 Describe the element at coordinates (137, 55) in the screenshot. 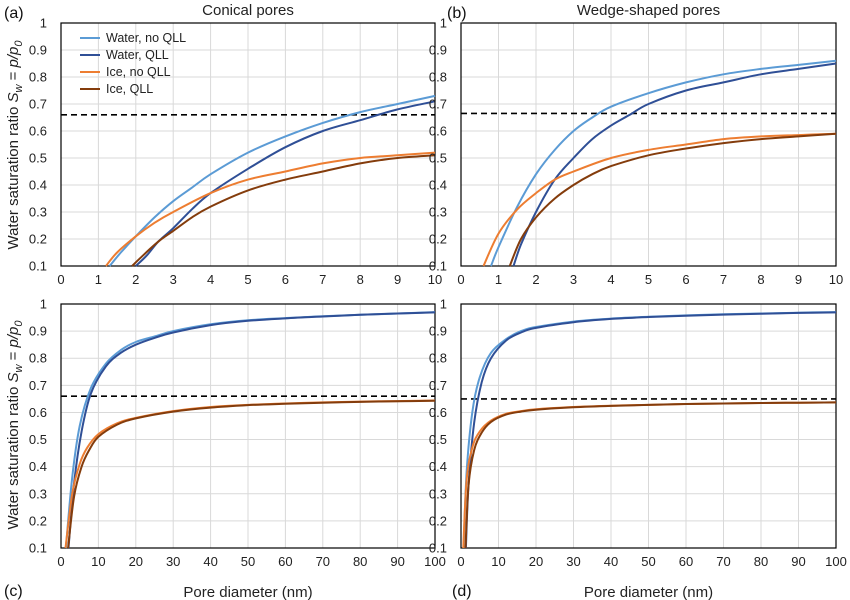

I see `legend-entry: Water, QLL` at that location.